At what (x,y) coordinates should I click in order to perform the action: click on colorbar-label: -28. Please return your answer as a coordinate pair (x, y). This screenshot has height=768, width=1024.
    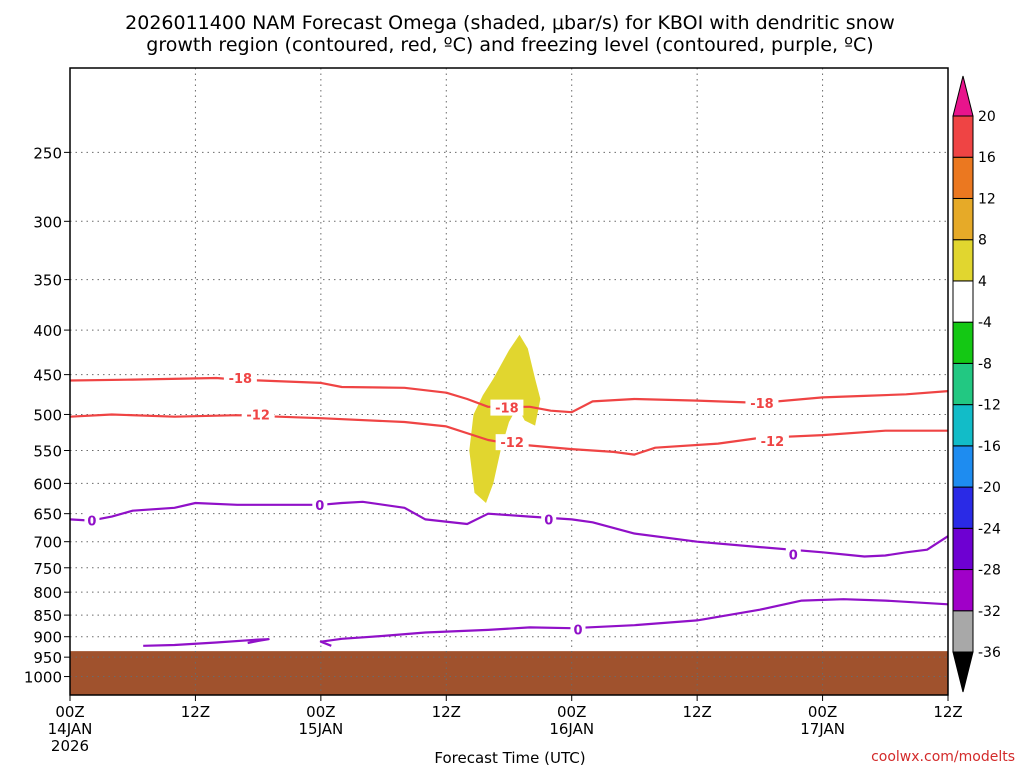
    Looking at the image, I should click on (989, 571).